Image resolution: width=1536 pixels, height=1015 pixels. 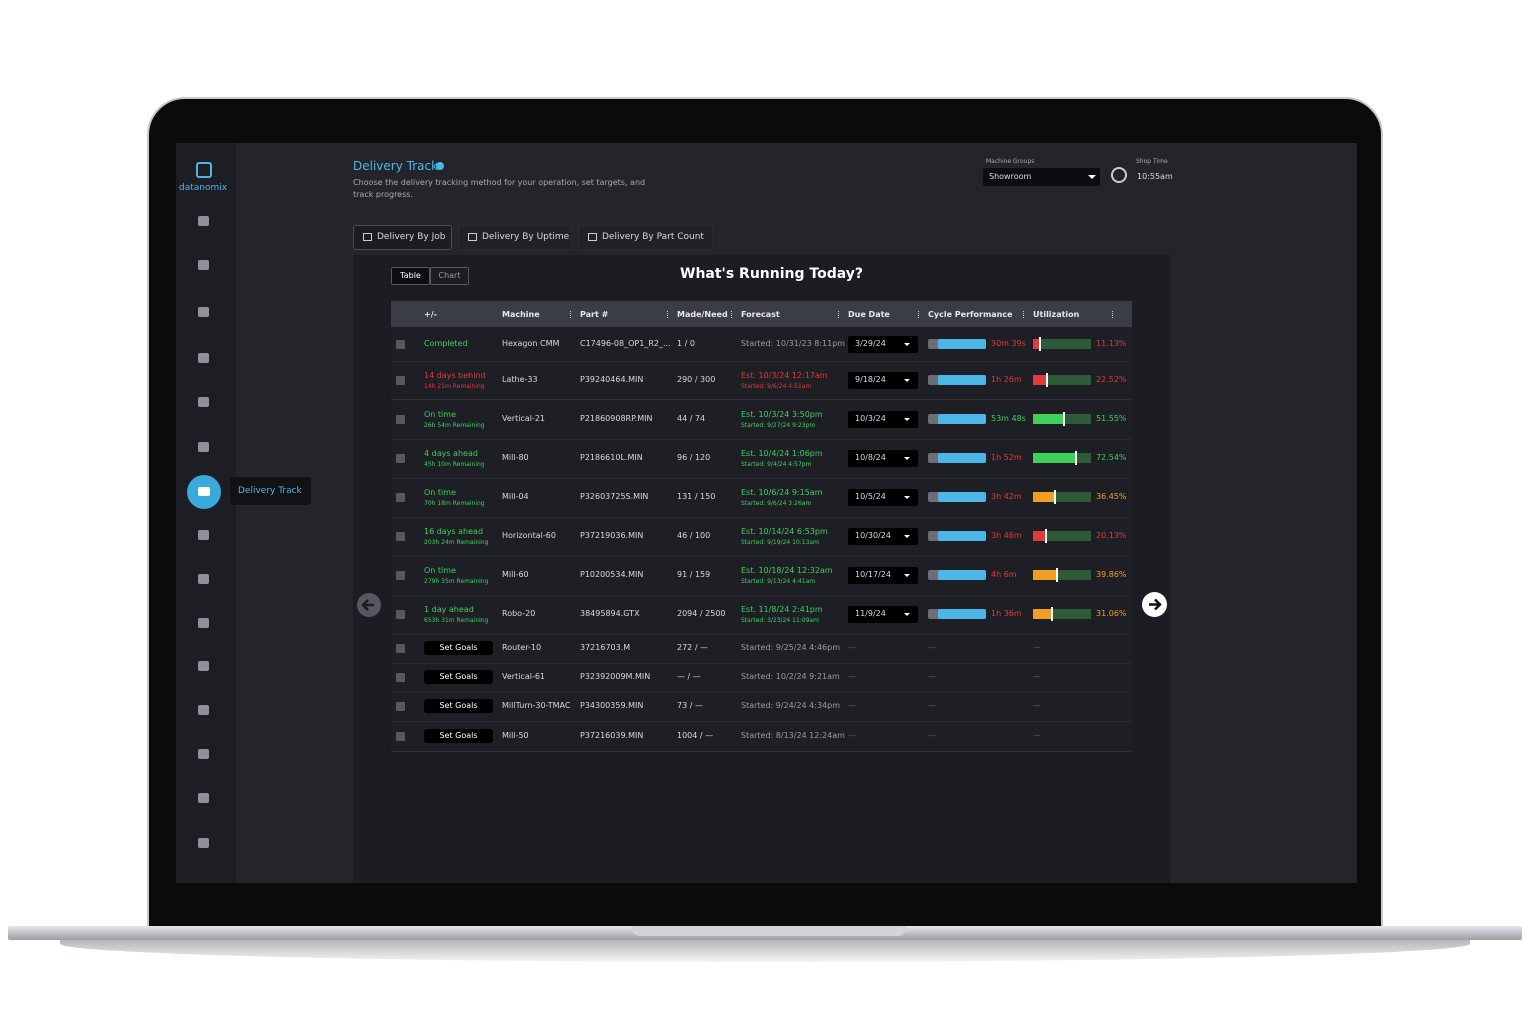 What do you see at coordinates (1062, 614) in the screenshot?
I see `utilization-bar-bg` at bounding box center [1062, 614].